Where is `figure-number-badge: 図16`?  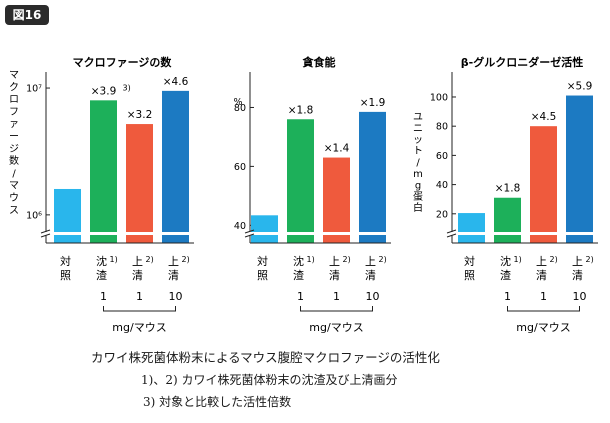
figure-number-badge: 図16 is located at coordinates (27, 15).